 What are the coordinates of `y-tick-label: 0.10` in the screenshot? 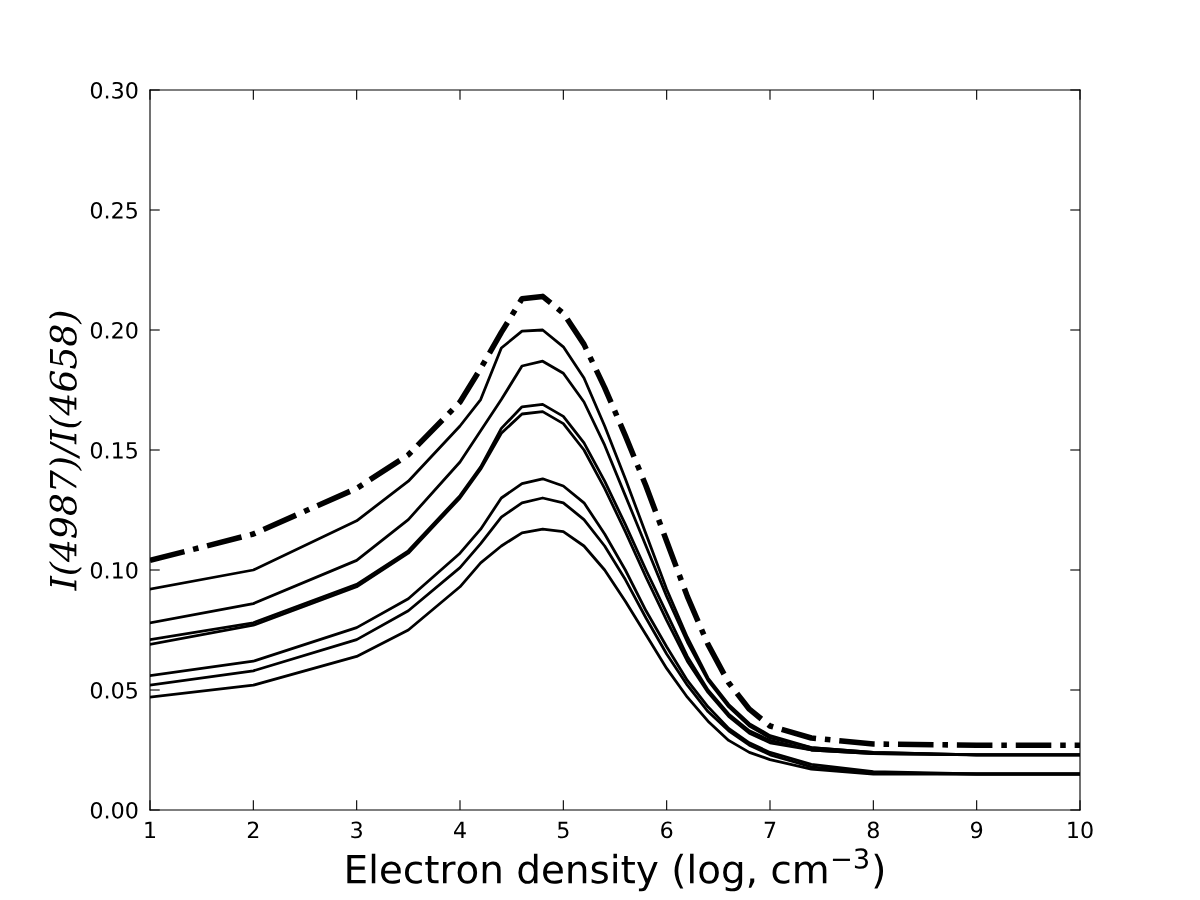 It's located at (114, 570).